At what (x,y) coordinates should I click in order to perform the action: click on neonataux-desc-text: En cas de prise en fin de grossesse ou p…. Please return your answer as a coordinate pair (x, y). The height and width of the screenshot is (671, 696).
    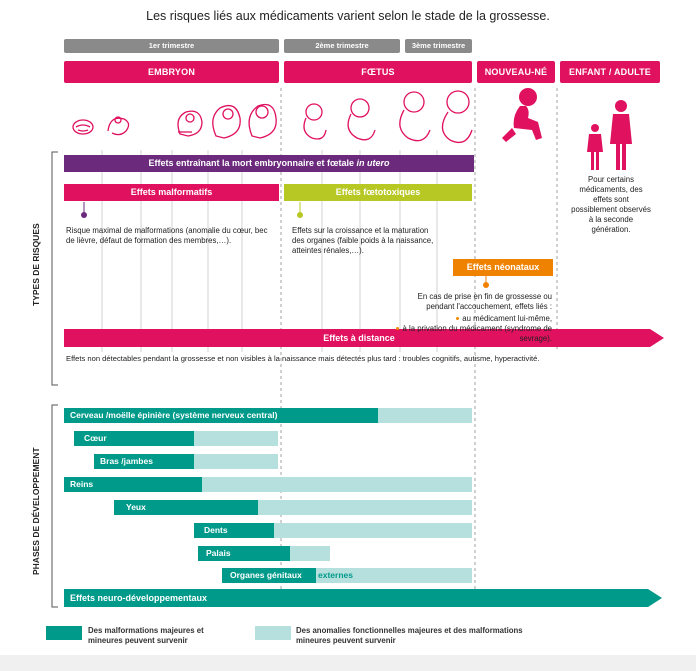
    Looking at the image, I should click on (484, 301).